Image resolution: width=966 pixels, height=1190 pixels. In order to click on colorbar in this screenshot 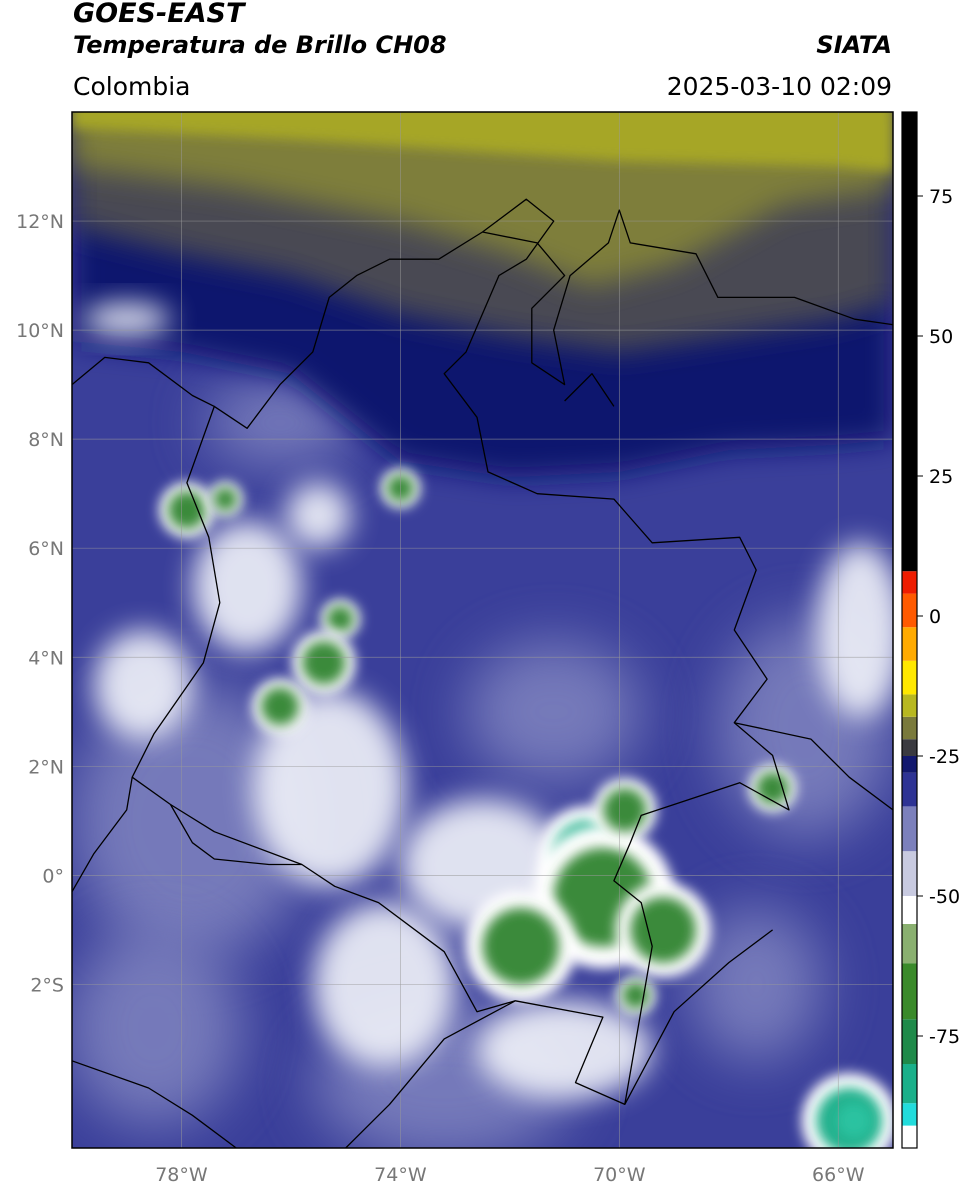, I will do `click(909, 630)`.